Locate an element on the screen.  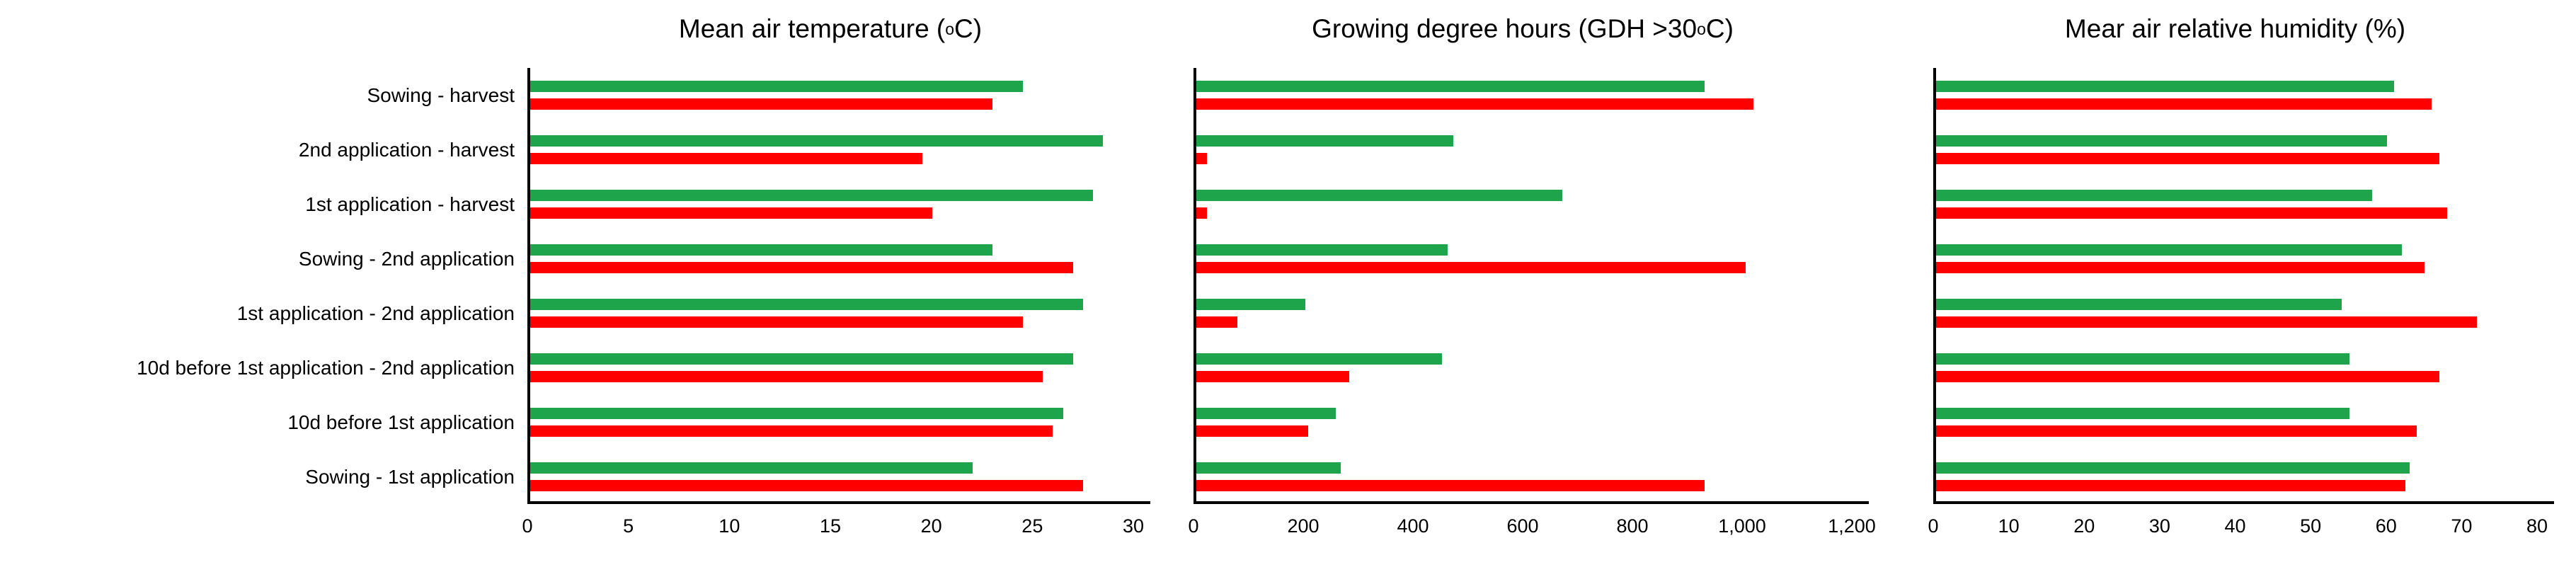
x-tick-label: 1,200 is located at coordinates (1852, 526).